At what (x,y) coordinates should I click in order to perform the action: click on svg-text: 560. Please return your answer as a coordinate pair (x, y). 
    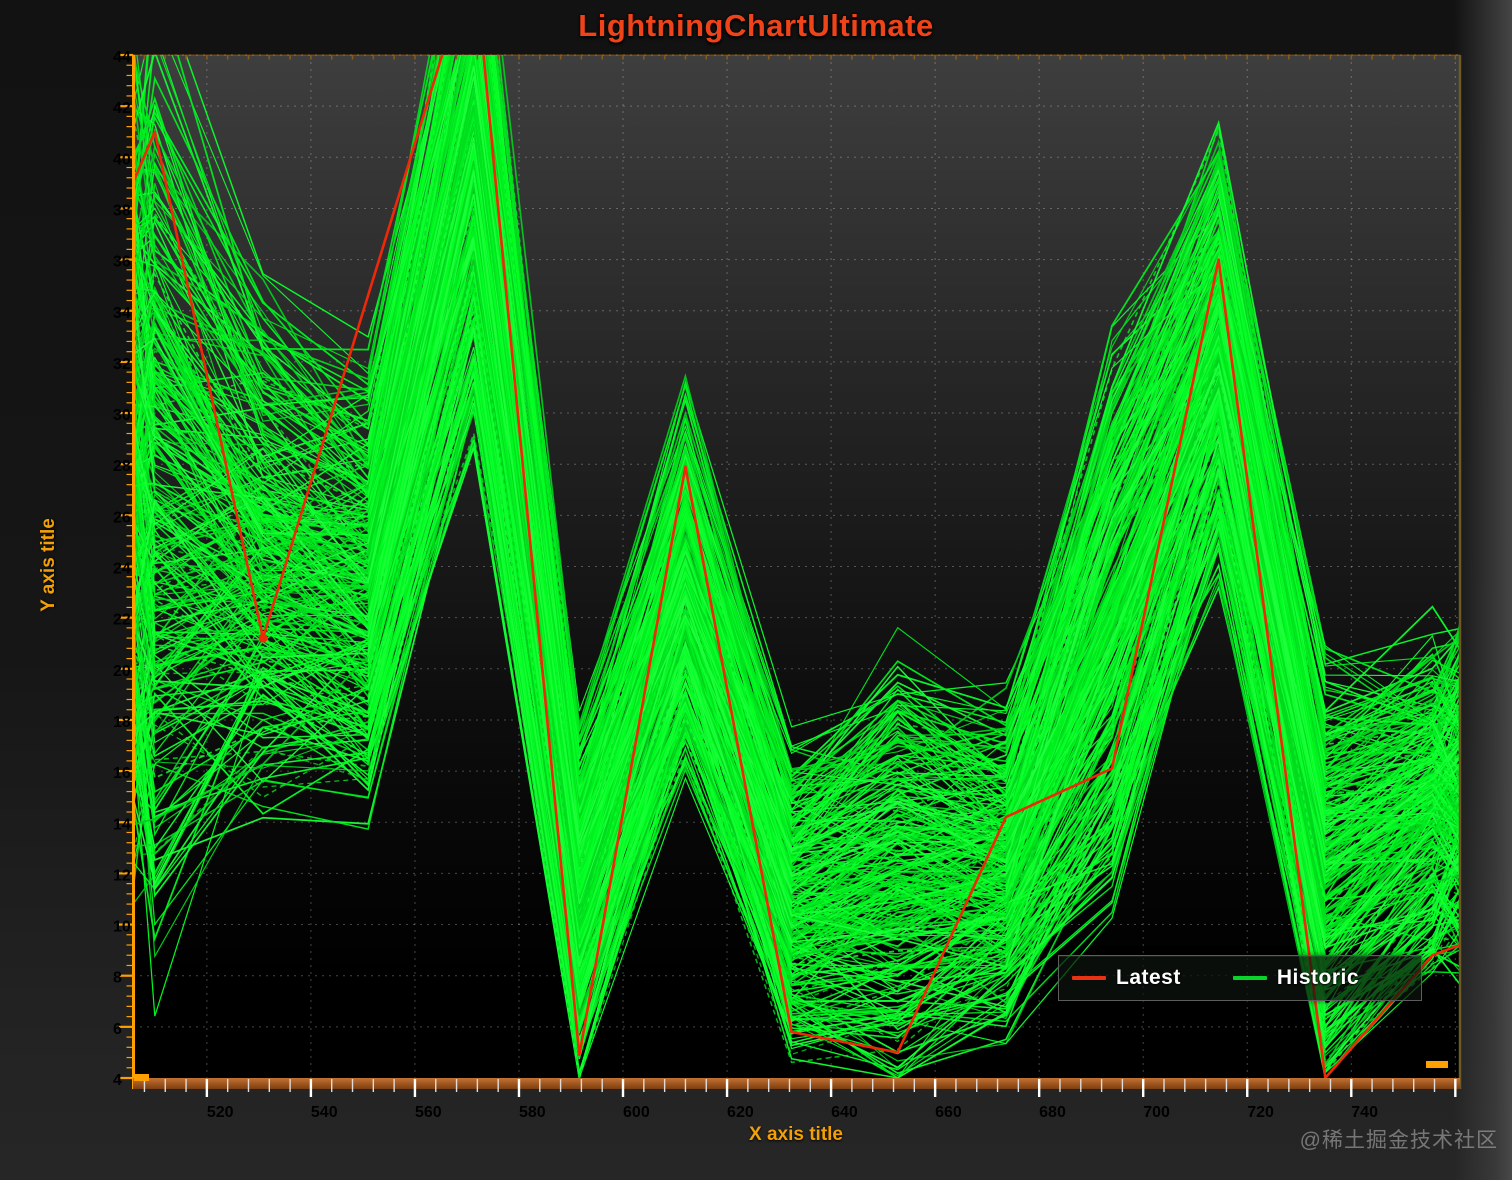
    Looking at the image, I should click on (428, 1112).